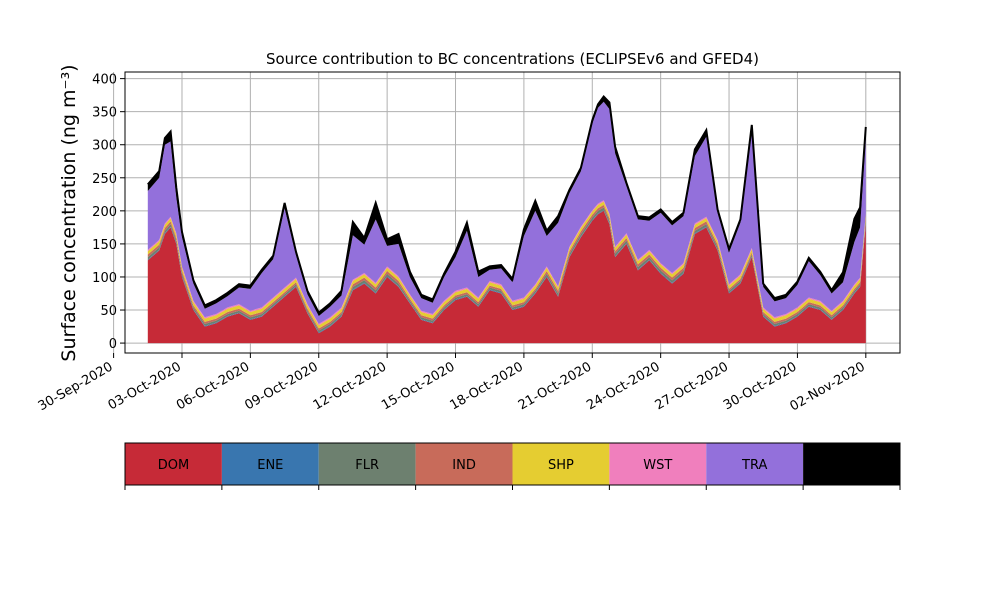  I want to click on y-tick-label: 350, so click(104, 113).